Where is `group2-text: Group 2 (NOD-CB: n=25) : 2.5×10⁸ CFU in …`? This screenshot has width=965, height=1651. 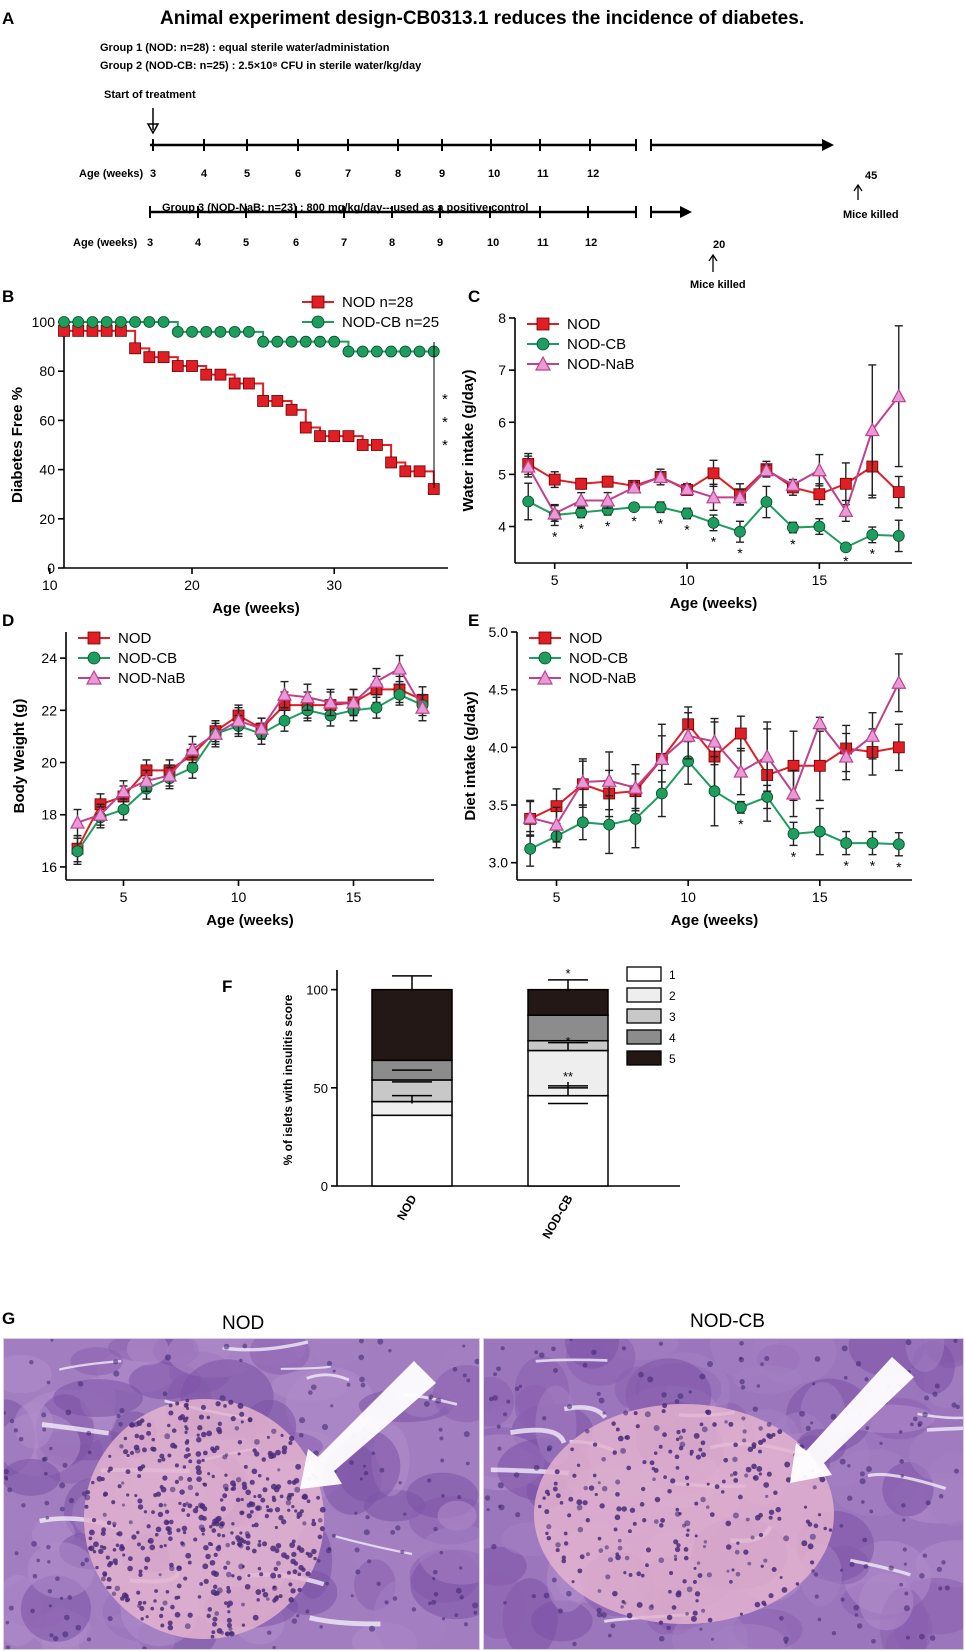 group2-text: Group 2 (NOD-CB: n=25) : 2.5×10⁸ CFU in … is located at coordinates (261, 66).